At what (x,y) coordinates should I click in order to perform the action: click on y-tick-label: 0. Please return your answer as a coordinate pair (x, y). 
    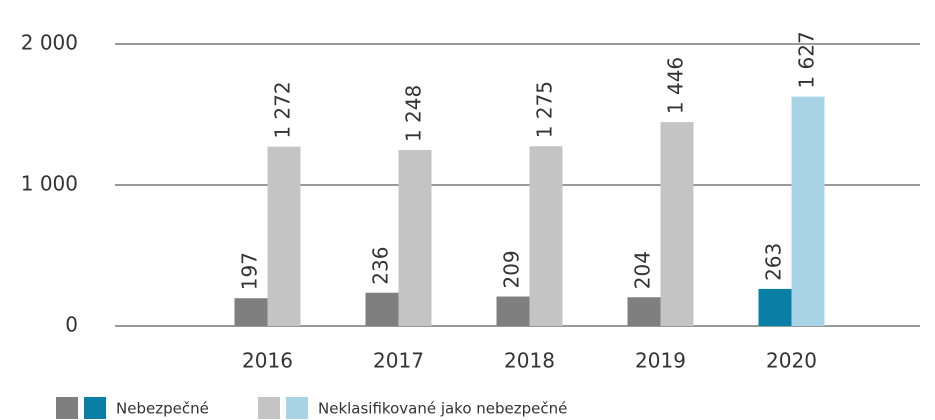
    Looking at the image, I should click on (71, 325).